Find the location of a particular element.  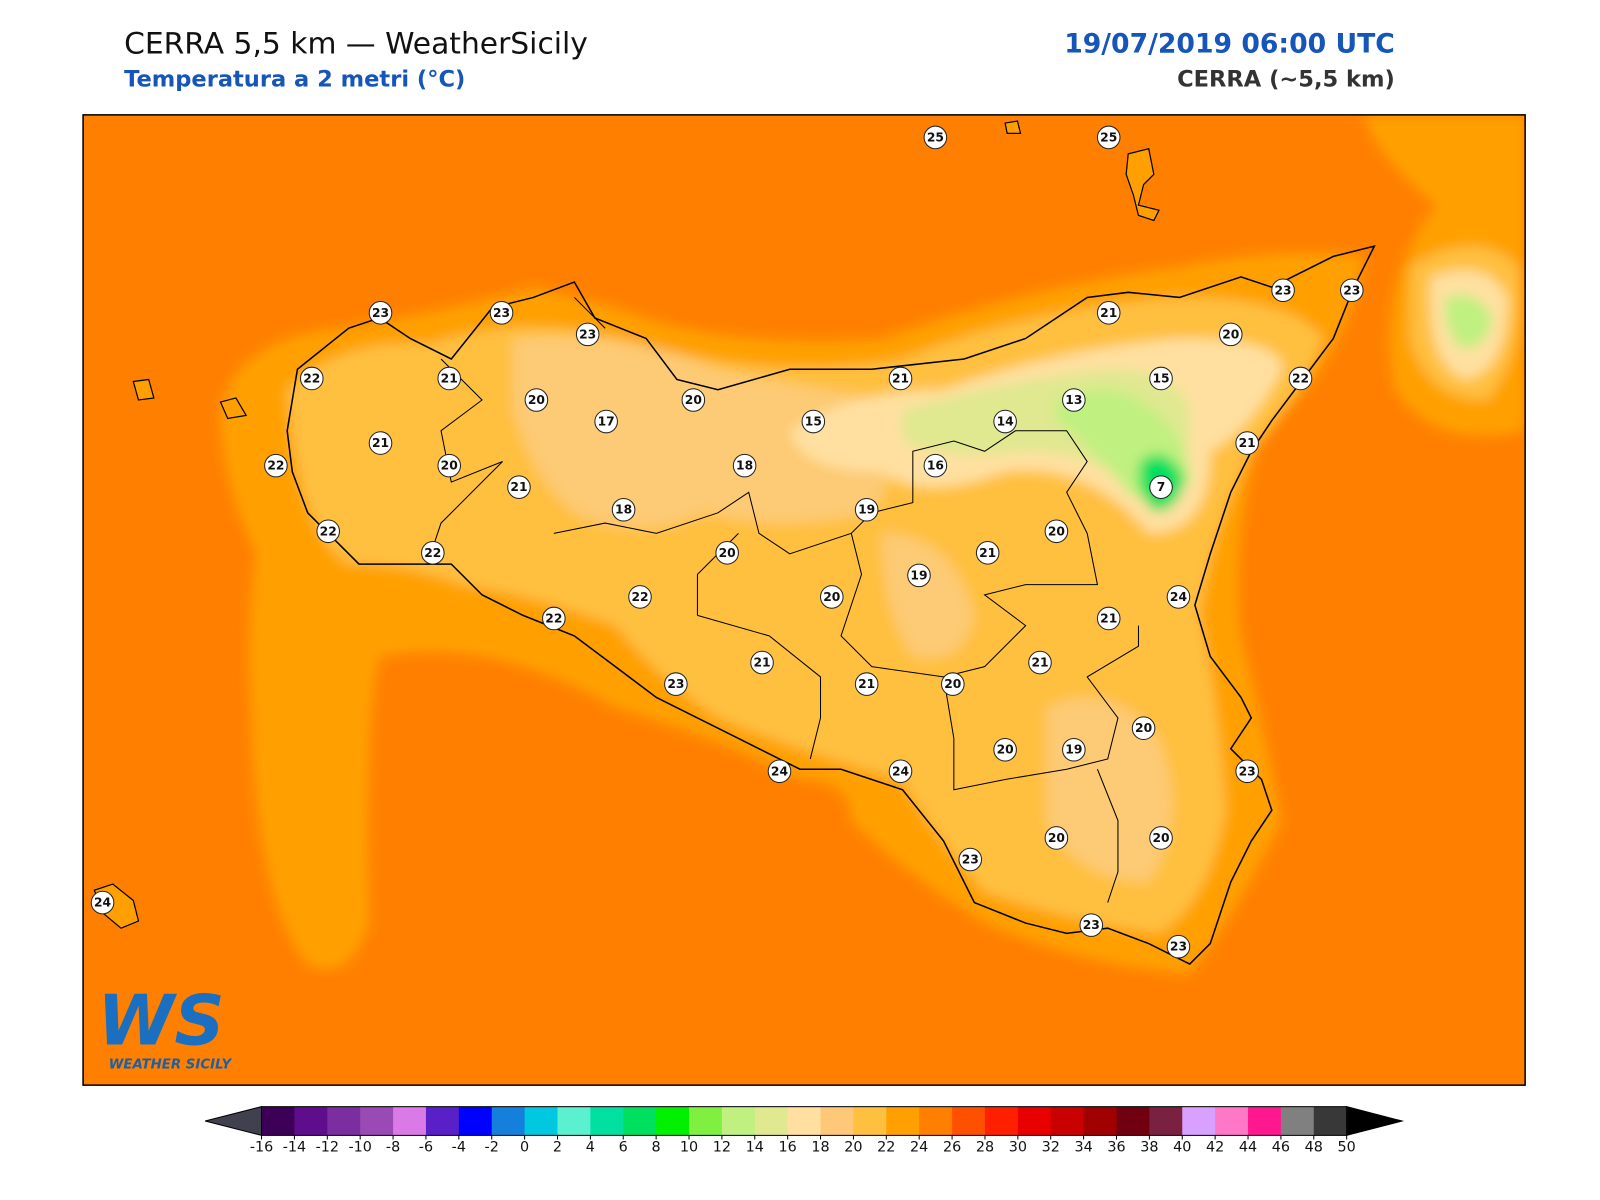

colorbar-tick-label: 16 is located at coordinates (788, 1148).